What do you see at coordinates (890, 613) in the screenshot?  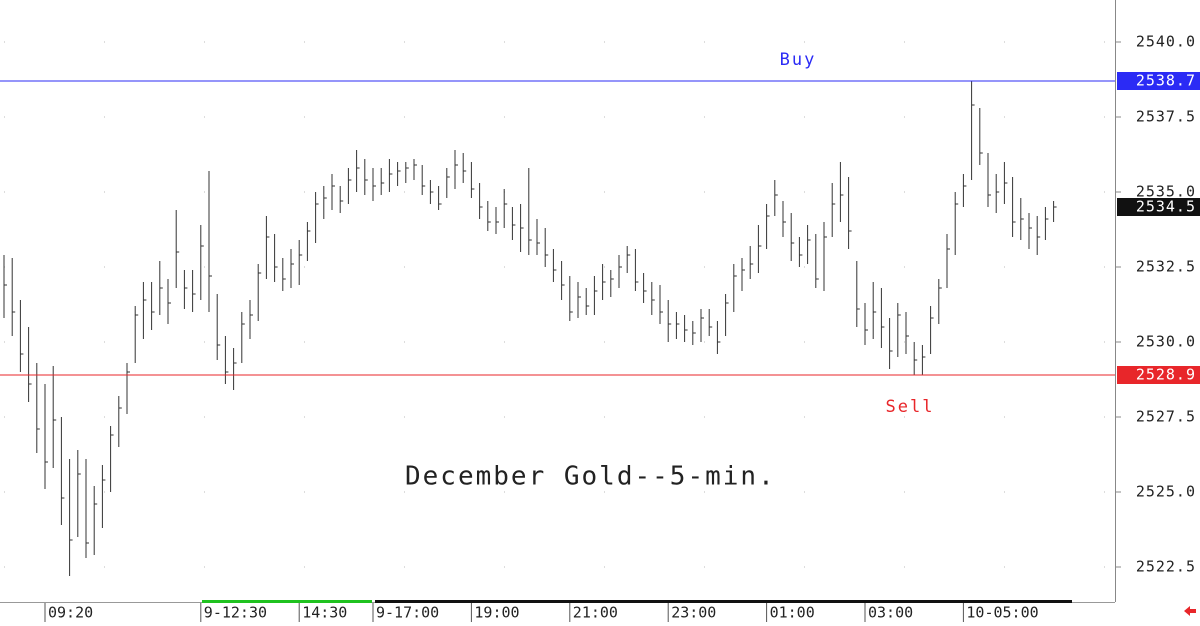 I see `x-tick-label: 03:00` at bounding box center [890, 613].